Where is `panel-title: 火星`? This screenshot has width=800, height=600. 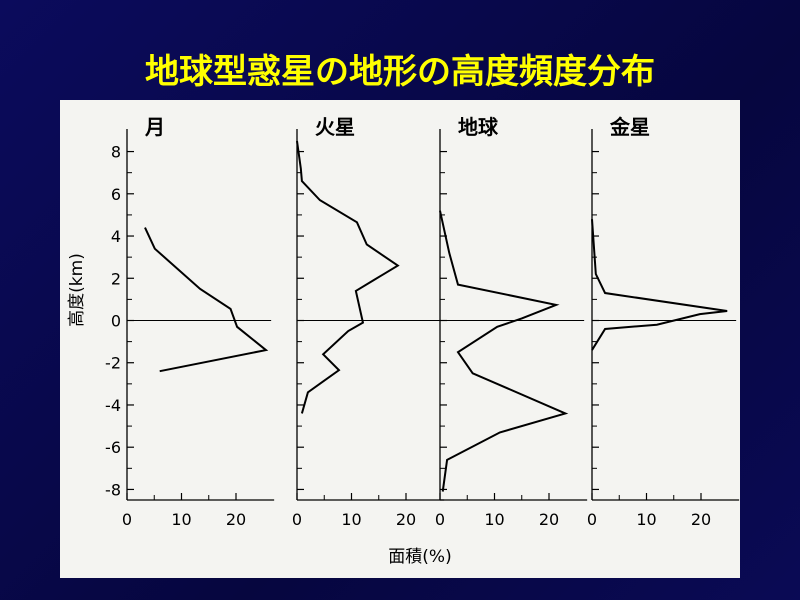 panel-title: 火星 is located at coordinates (335, 127).